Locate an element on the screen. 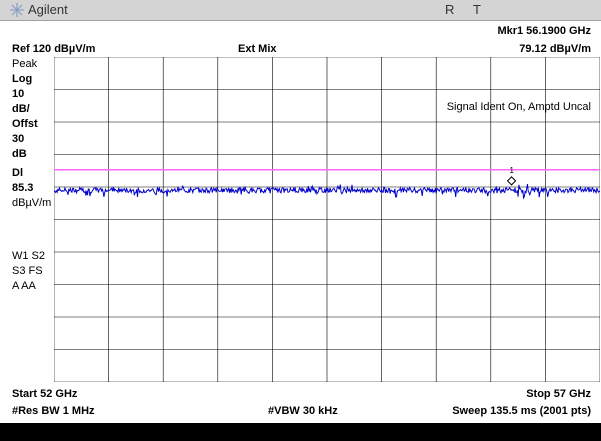 Image resolution: width=601 pixels, height=441 pixels. brand-name: Agilent is located at coordinates (48, 9).